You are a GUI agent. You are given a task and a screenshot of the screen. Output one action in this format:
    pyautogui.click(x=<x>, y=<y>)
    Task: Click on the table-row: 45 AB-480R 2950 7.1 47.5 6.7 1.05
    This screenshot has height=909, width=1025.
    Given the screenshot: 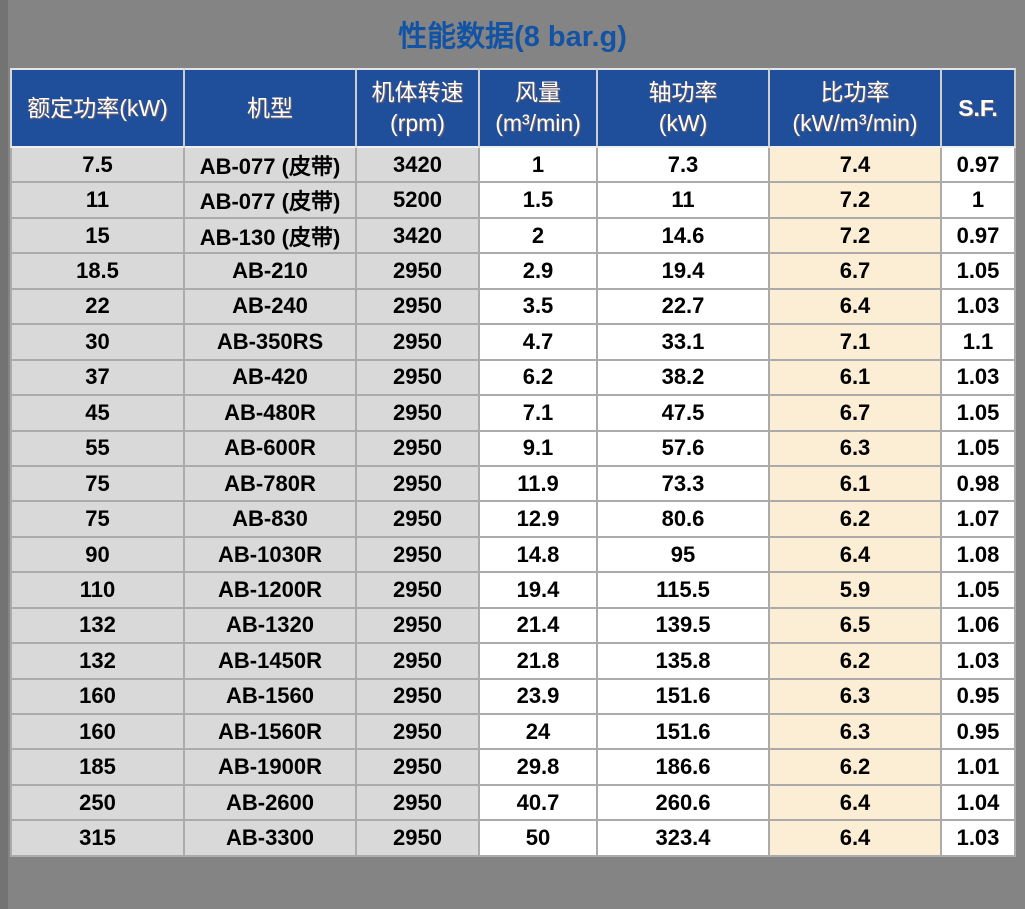 What is the action you would take?
    pyautogui.click(x=513, y=414)
    